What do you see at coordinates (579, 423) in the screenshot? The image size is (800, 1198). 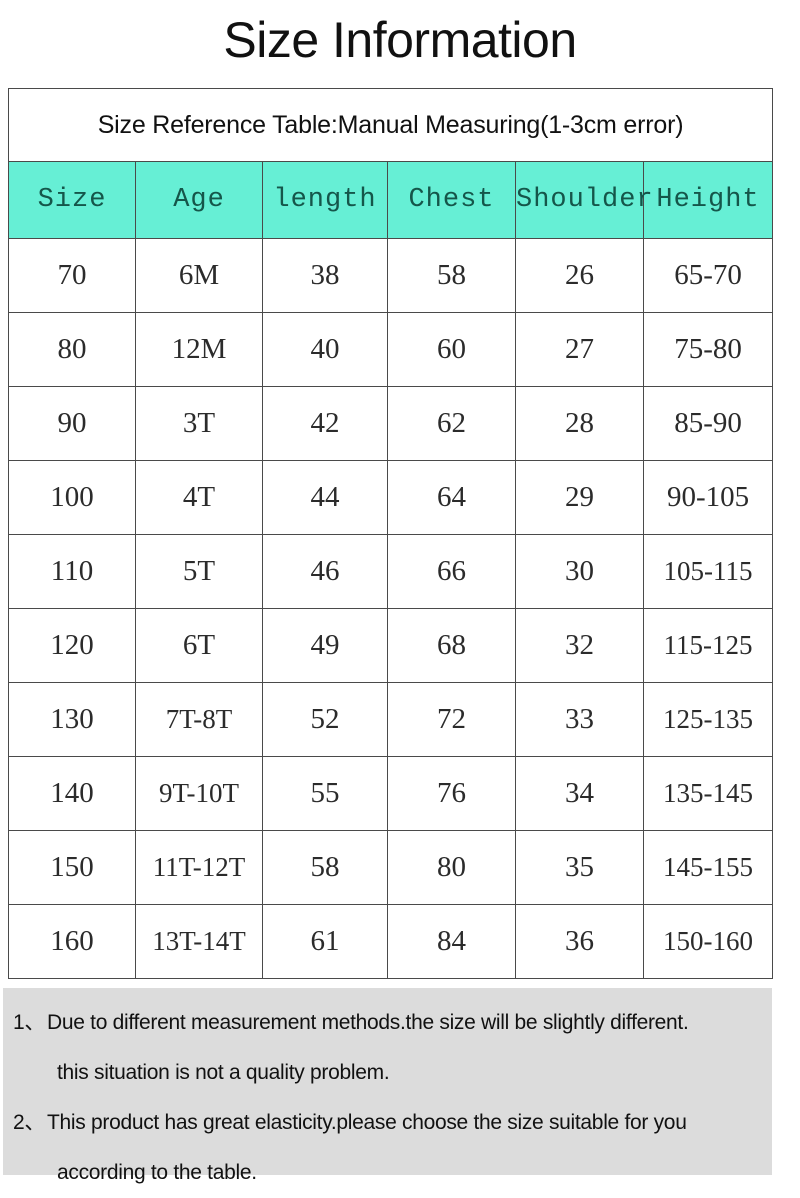 I see `cell-shoulder: 28` at bounding box center [579, 423].